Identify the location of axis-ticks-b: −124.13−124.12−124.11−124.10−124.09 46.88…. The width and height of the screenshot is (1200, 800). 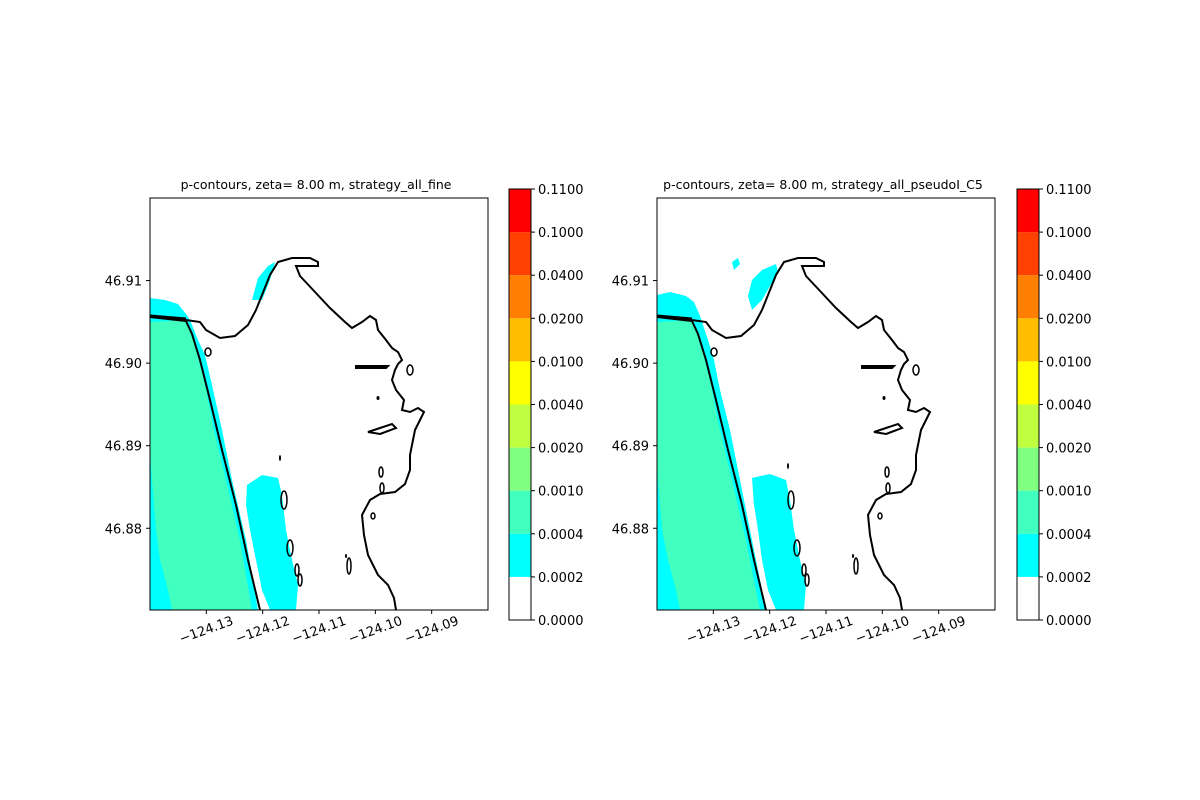
(790, 461).